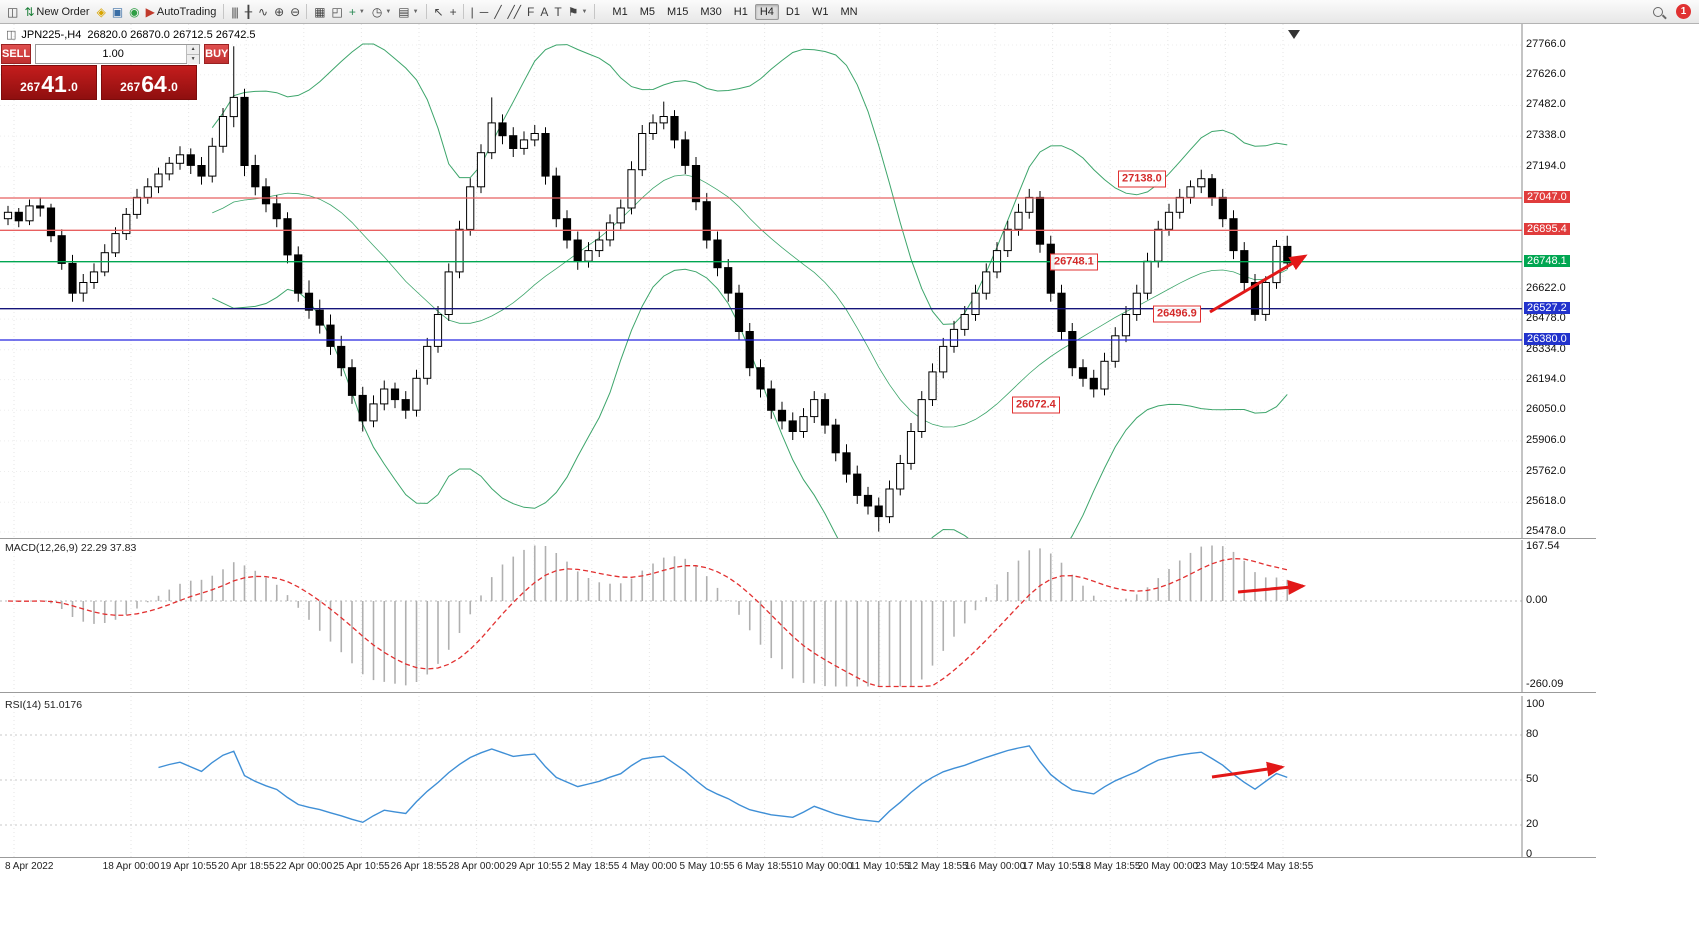  Describe the element at coordinates (792, 11) in the screenshot. I see `timeframe-d1-button: D1` at that location.